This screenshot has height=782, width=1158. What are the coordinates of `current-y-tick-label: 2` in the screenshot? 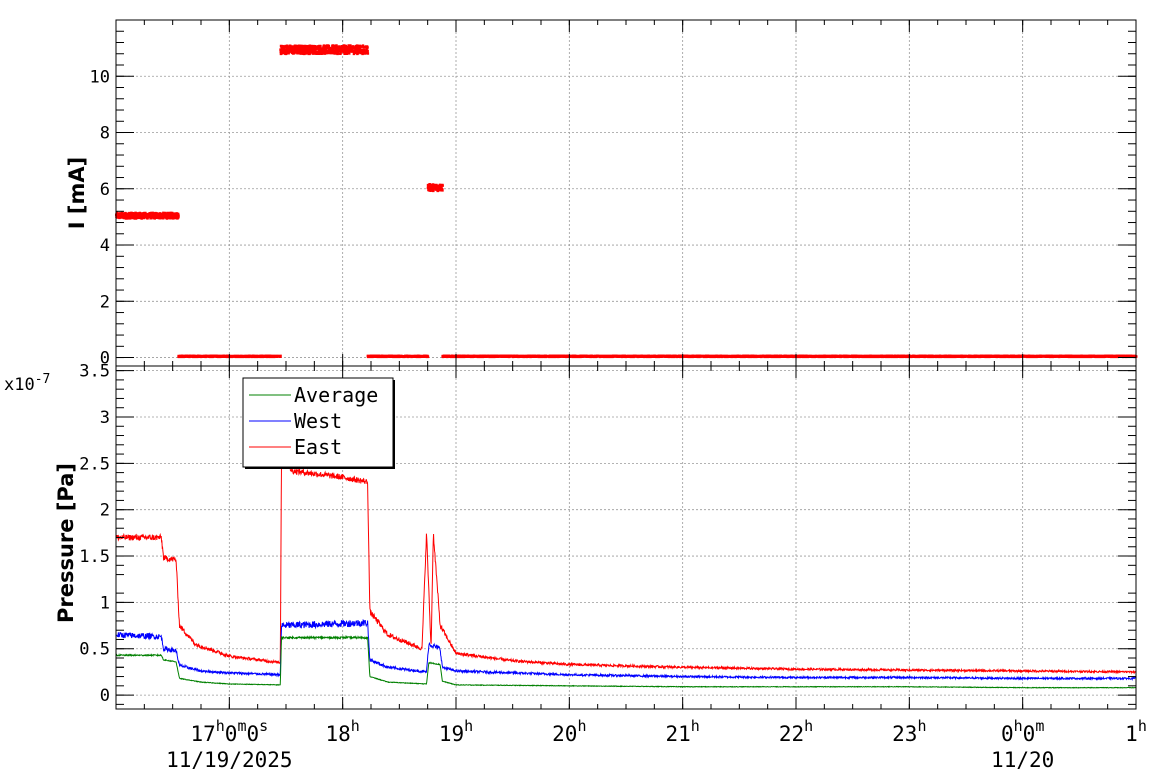 It's located at (105, 302).